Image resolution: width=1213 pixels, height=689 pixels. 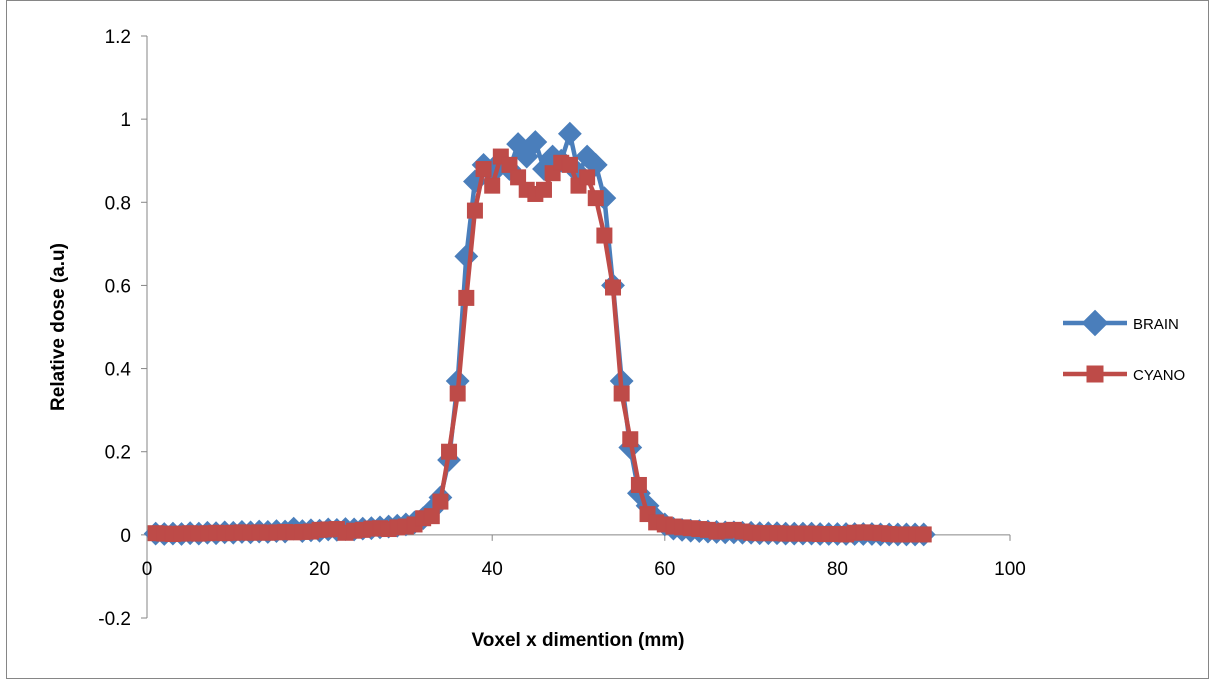 I want to click on x-tick-label: 20, so click(x=319, y=569).